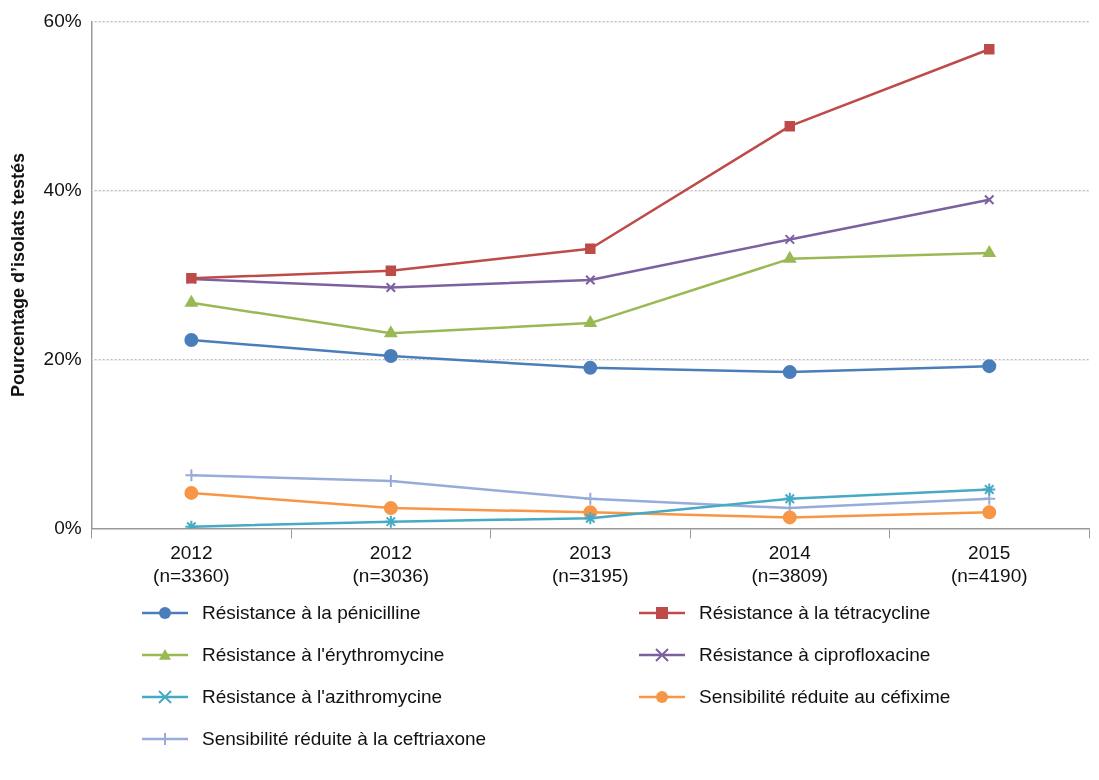  Describe the element at coordinates (311, 613) in the screenshot. I see `legend-label: Résistance à la pénicilline` at that location.